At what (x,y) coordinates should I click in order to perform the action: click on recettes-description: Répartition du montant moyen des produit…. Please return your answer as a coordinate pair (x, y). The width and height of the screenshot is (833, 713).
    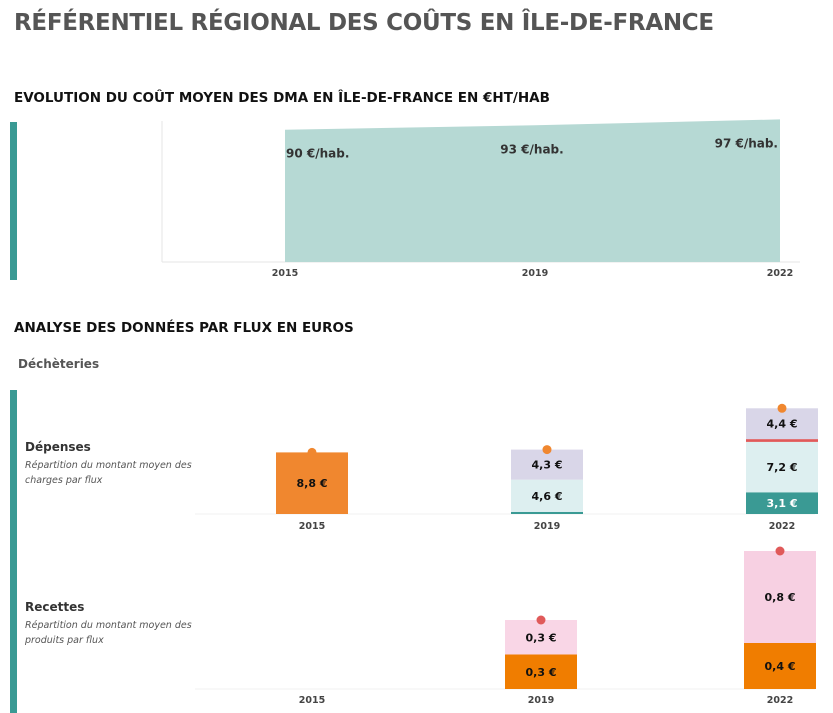
    Looking at the image, I should click on (108, 633).